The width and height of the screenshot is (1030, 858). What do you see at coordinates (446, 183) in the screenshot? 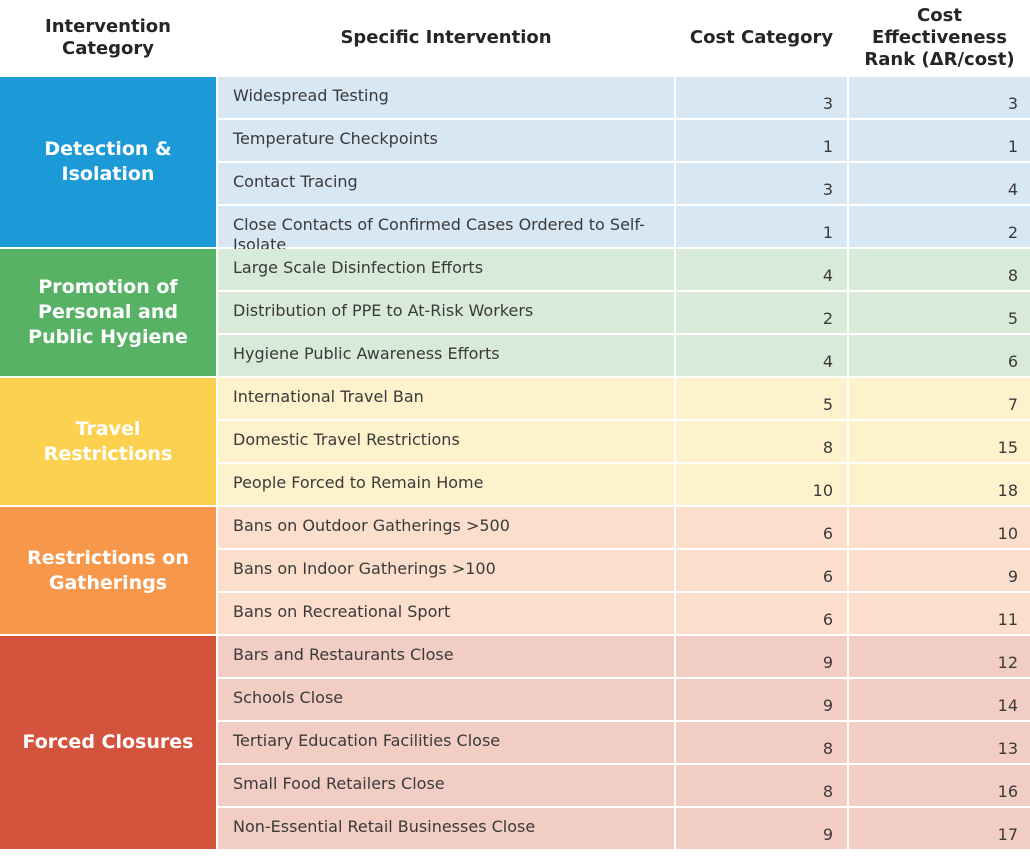
I see `intervention-cell: Contact Tracing` at bounding box center [446, 183].